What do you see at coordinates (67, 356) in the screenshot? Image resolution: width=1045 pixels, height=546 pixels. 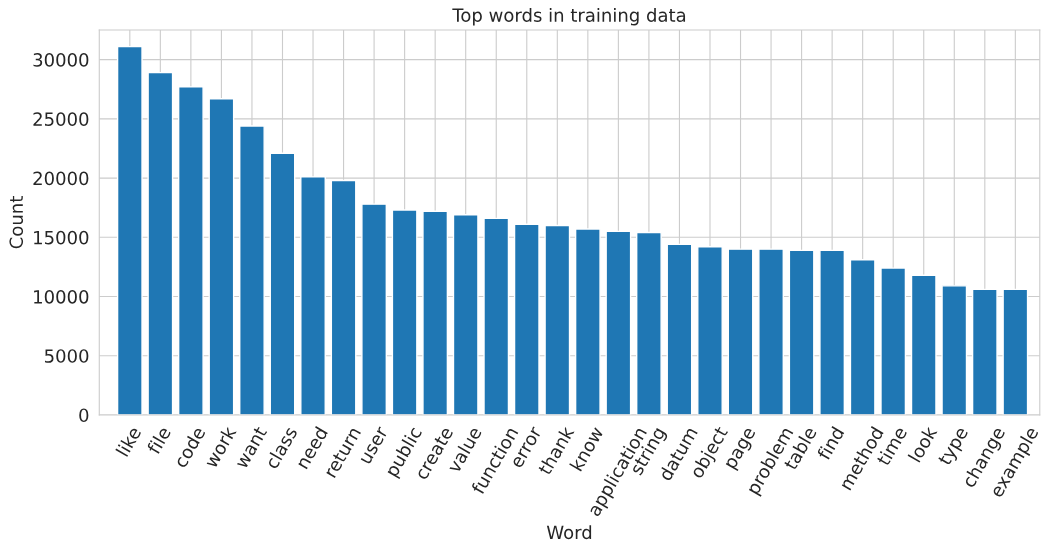 I see `y-tick-label: 5000` at bounding box center [67, 356].